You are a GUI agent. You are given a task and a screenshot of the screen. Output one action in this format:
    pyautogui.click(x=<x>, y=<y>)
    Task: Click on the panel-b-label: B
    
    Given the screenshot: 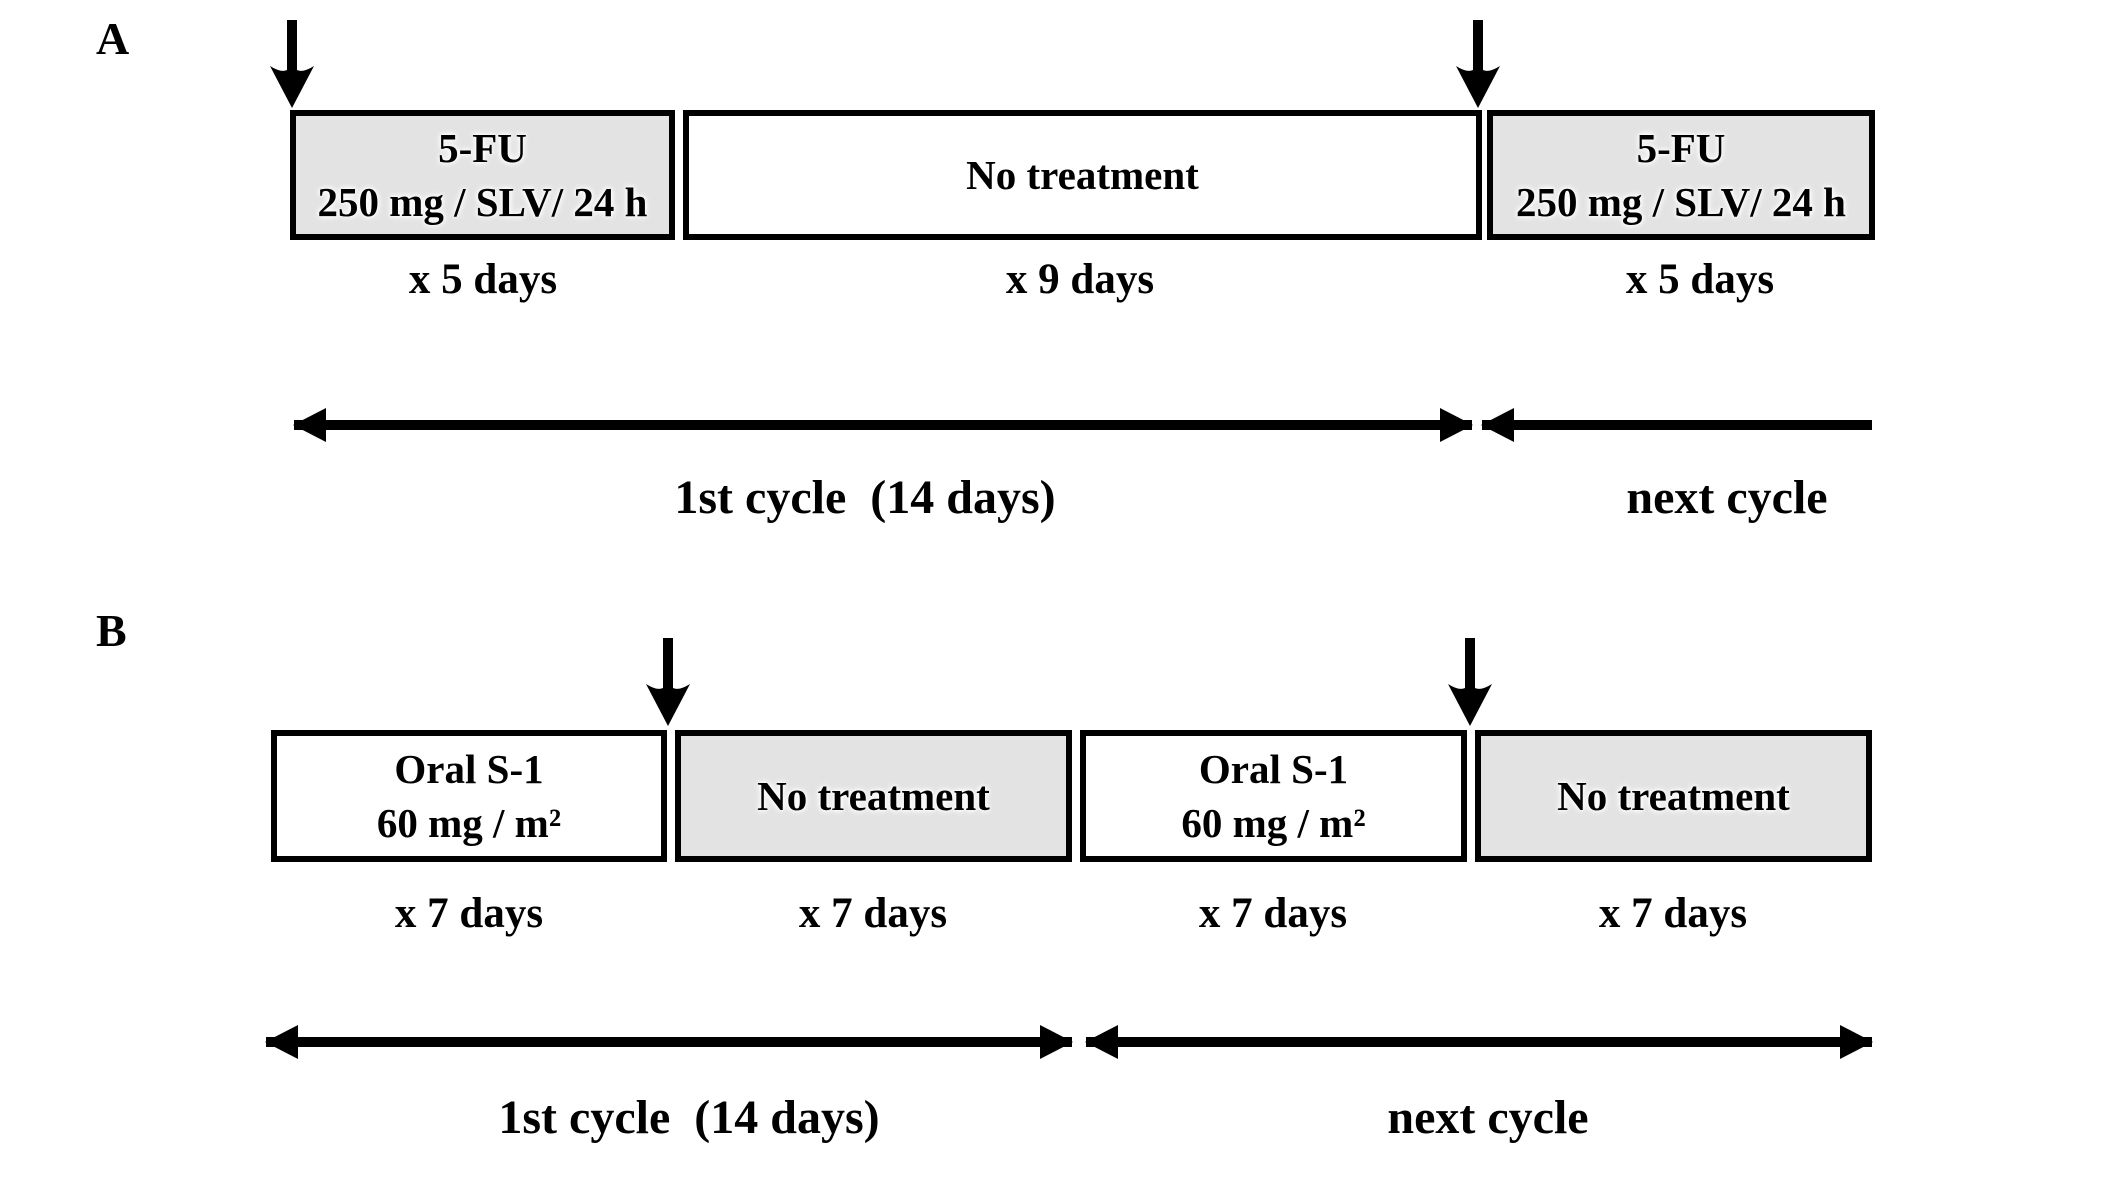 What is the action you would take?
    pyautogui.click(x=111, y=630)
    